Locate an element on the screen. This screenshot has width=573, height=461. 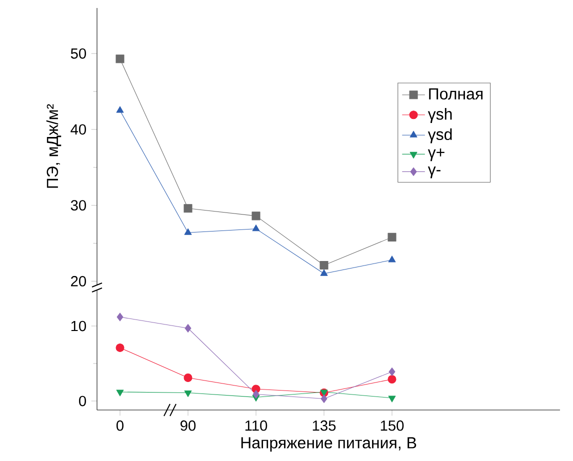
x-axis-title: Напряжение питания, В is located at coordinates (328, 444).